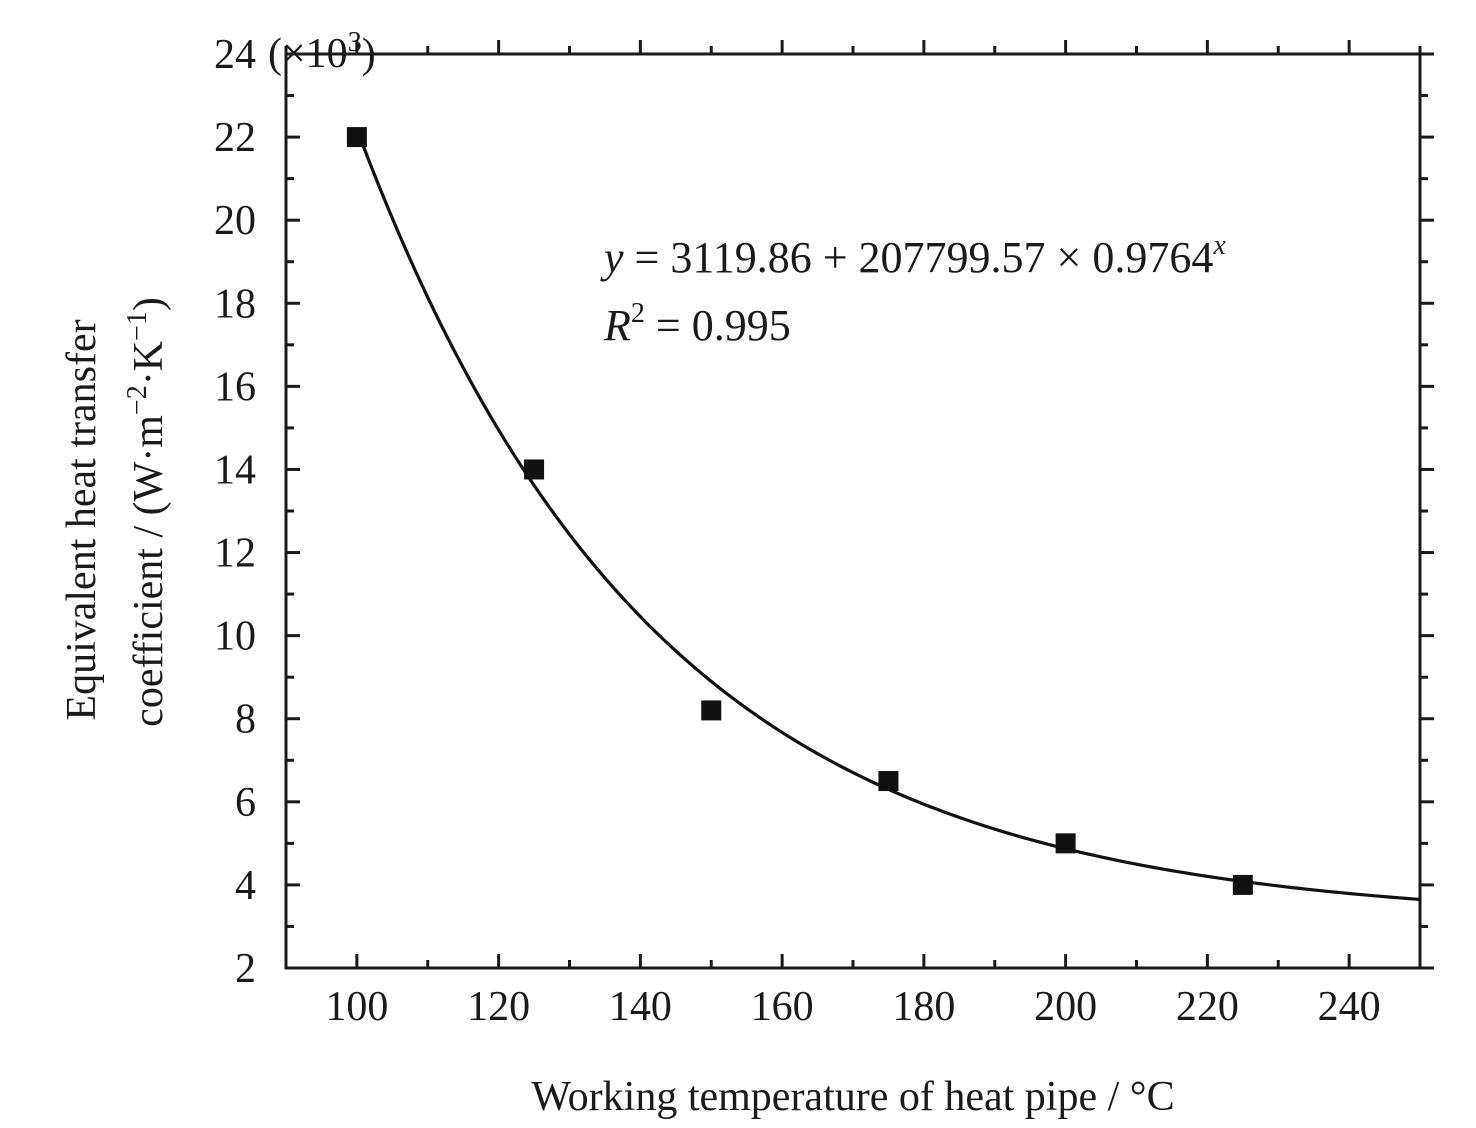 This screenshot has height=1128, width=1476. What do you see at coordinates (235, 55) in the screenshot?
I see `y-tick-label: 24` at bounding box center [235, 55].